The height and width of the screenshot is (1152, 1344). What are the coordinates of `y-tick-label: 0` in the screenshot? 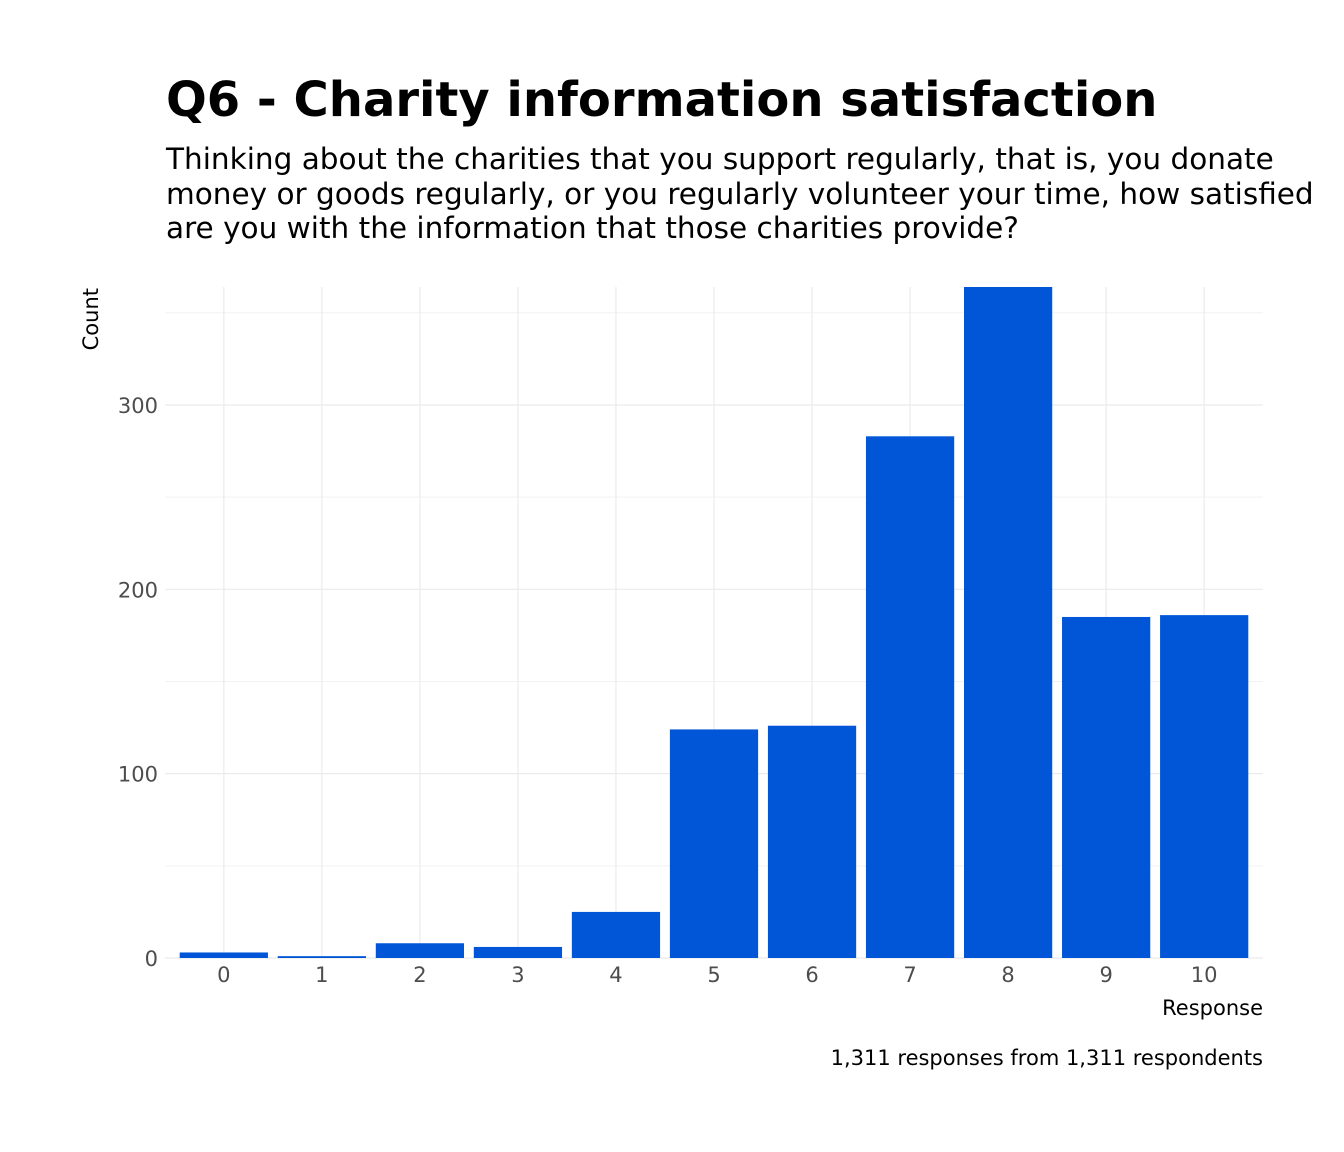 It's located at (151, 959).